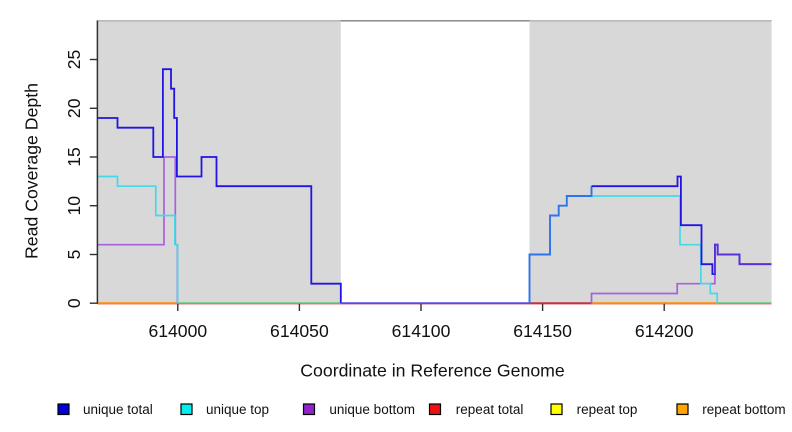 The height and width of the screenshot is (432, 792). What do you see at coordinates (74, 254) in the screenshot?
I see `svg-text: 5` at bounding box center [74, 254].